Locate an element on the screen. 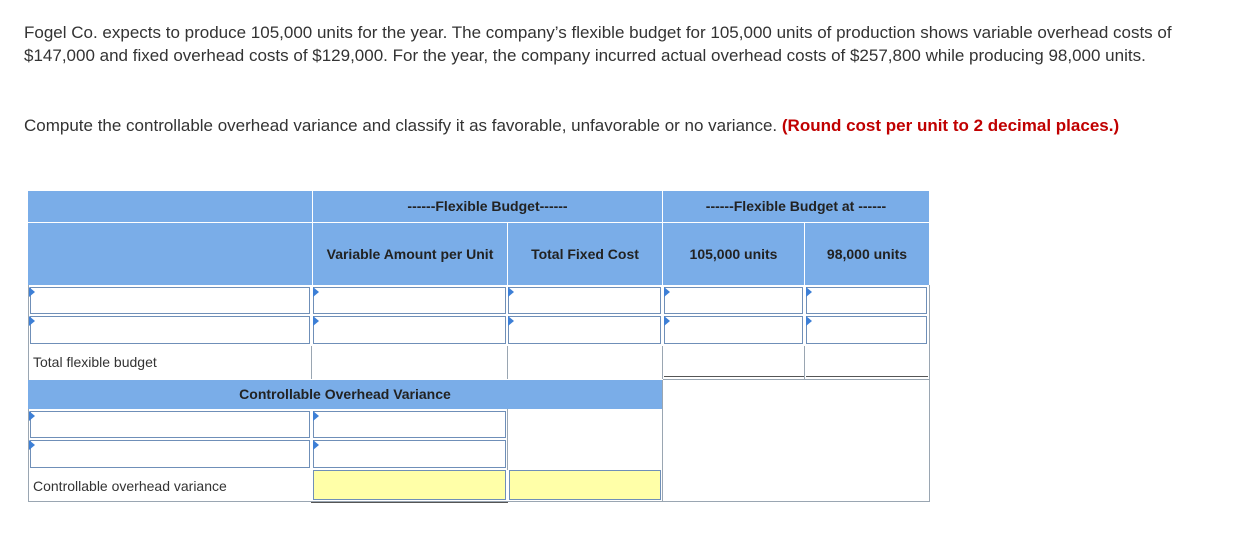 This screenshot has height=549, width=1250. header-row-1-left is located at coordinates (170, 206).